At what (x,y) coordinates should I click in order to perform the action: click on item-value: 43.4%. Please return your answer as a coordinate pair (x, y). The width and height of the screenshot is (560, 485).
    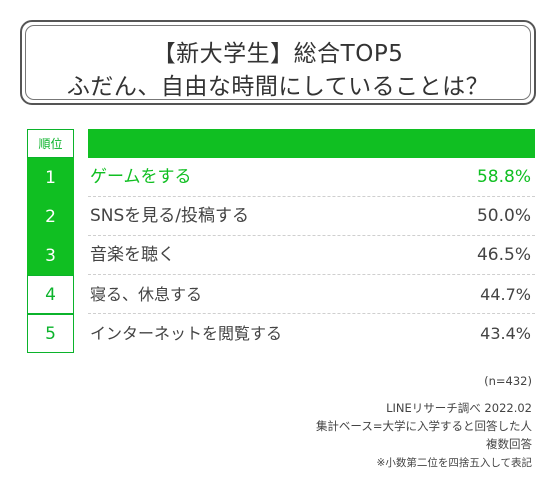
    Looking at the image, I should click on (505, 333).